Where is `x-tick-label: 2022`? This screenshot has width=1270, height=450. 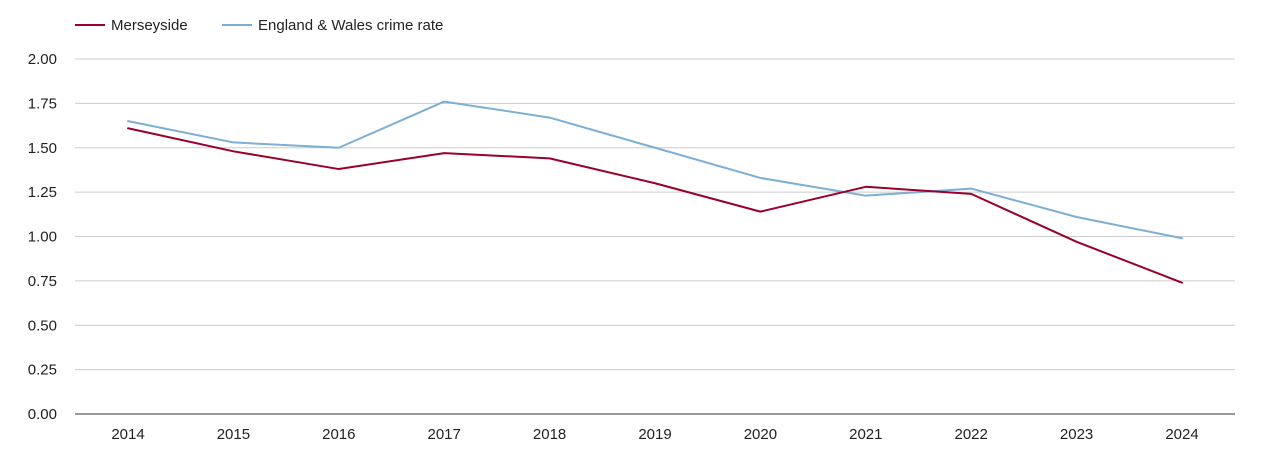 x-tick-label: 2022 is located at coordinates (971, 434).